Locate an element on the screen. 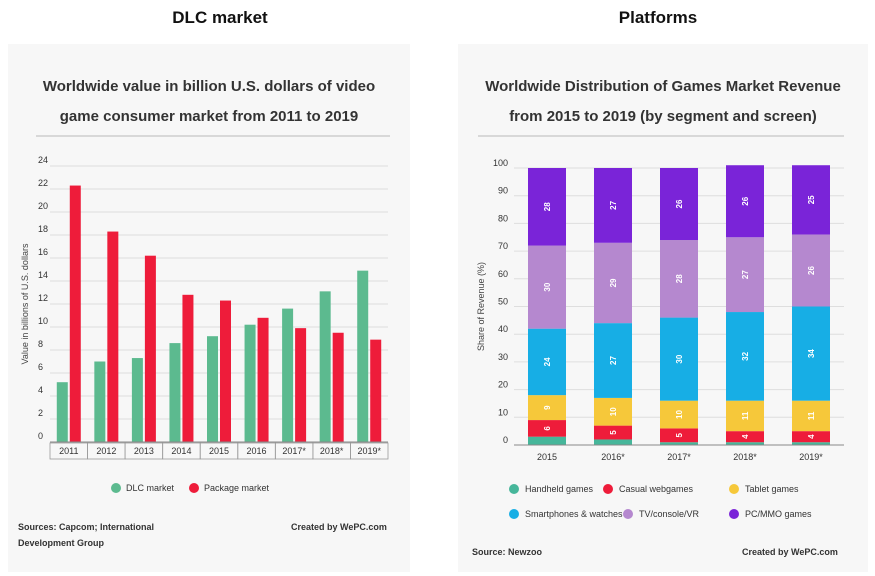 The height and width of the screenshot is (576, 875). legend-dlc-label: DLC market is located at coordinates (150, 488).